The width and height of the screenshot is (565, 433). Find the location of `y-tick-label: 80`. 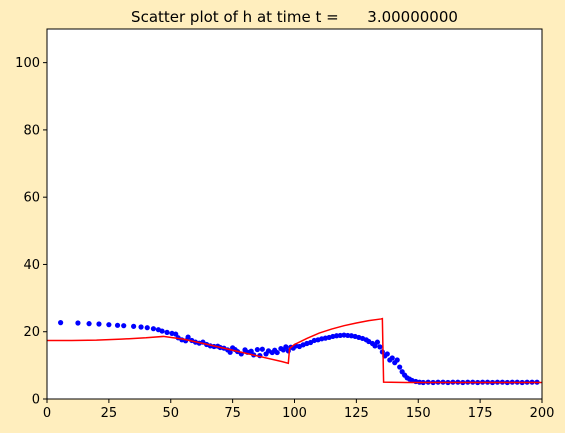

y-tick-label: 80 is located at coordinates (31, 130).